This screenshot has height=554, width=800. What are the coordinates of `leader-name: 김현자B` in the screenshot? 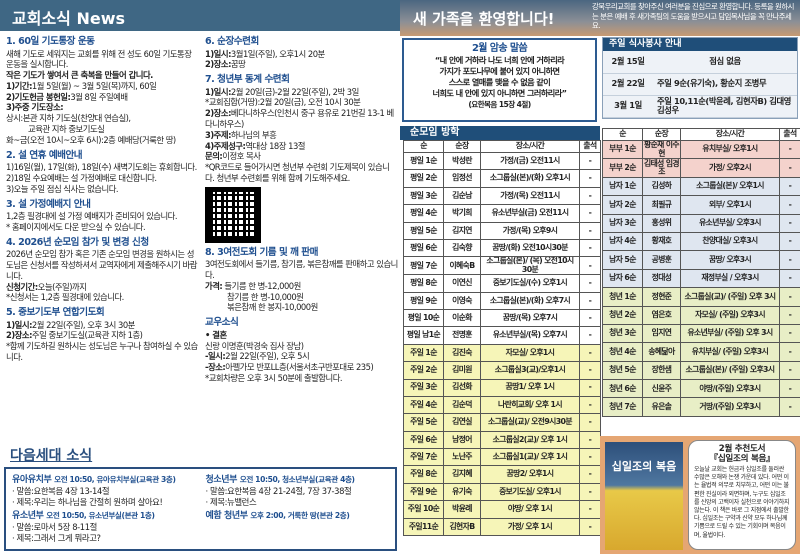 It's located at (462, 527).